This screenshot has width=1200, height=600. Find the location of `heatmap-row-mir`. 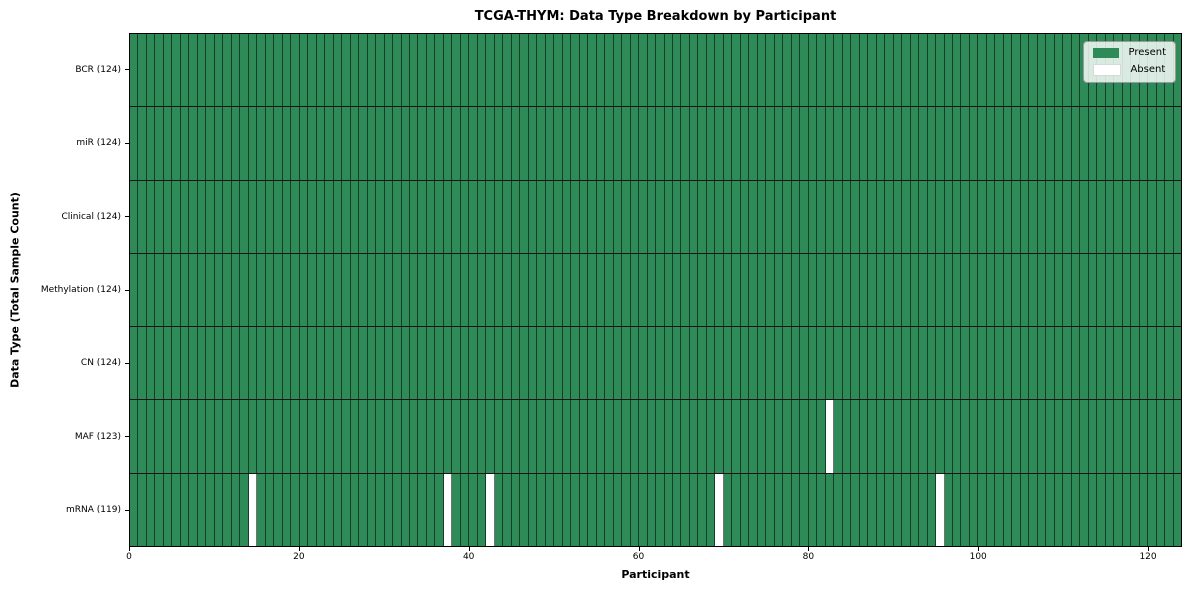

heatmap-row-mir is located at coordinates (656, 144).